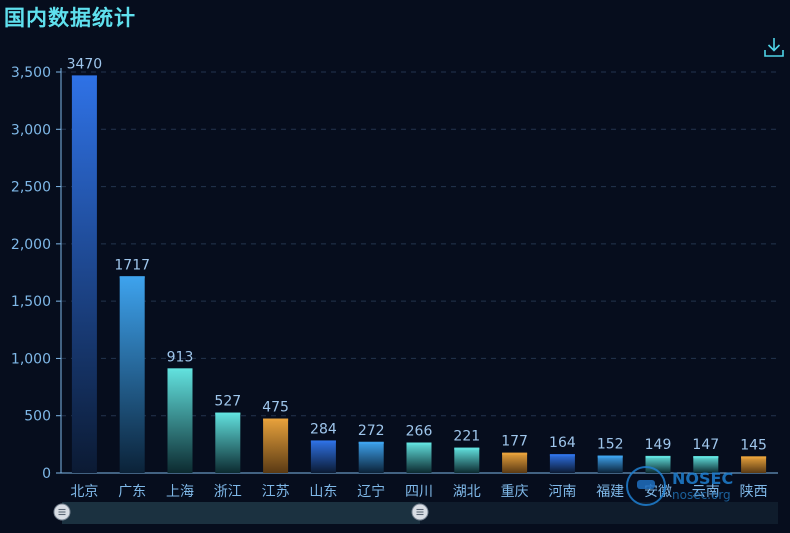 The width and height of the screenshot is (790, 533). Describe the element at coordinates (84, 492) in the screenshot. I see `x-tick-label: 北京` at that location.